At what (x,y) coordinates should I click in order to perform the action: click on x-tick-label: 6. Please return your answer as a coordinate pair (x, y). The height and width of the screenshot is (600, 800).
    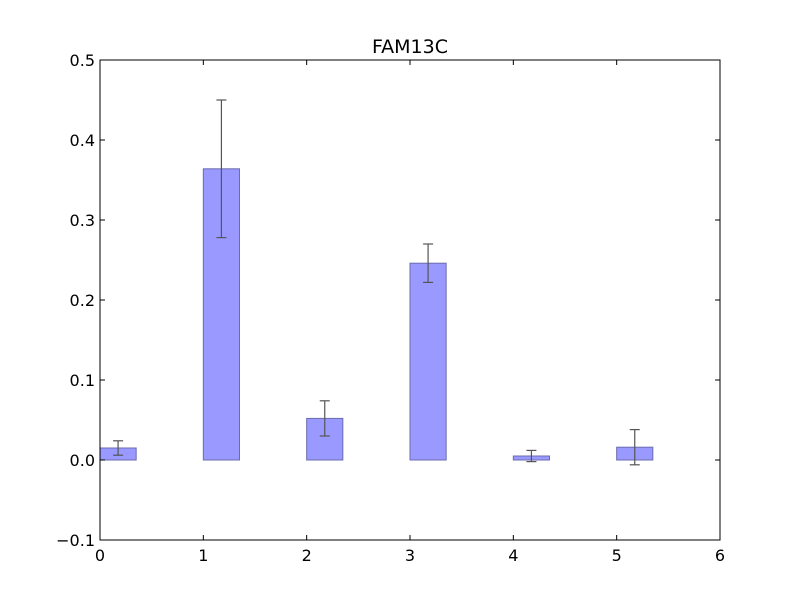
    Looking at the image, I should click on (720, 555).